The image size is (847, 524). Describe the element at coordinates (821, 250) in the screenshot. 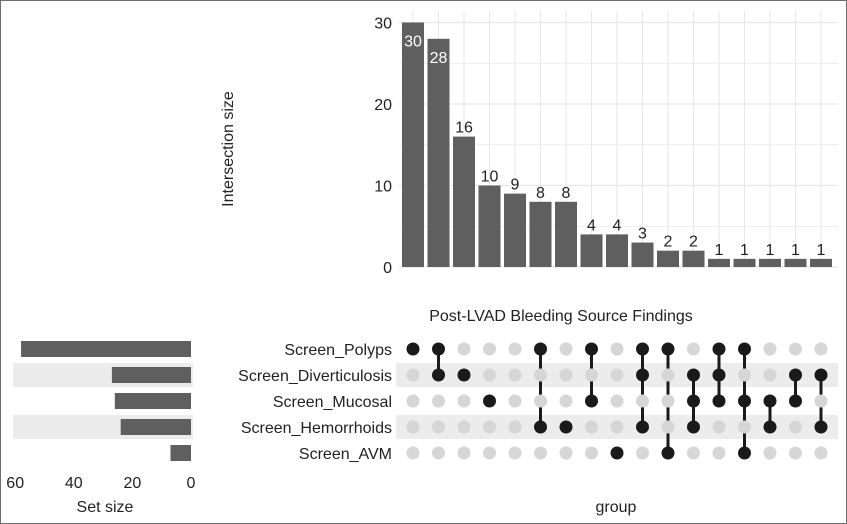

I see `bar-value-label: 1` at that location.